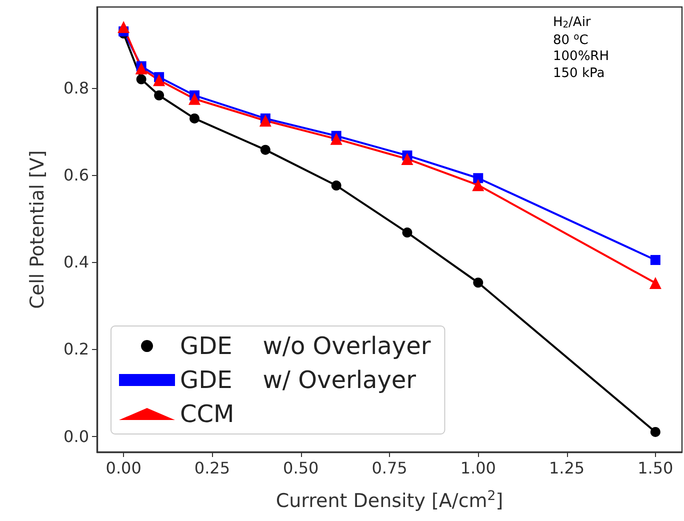  What do you see at coordinates (76, 349) in the screenshot?
I see `y-tick-label: 0.2` at bounding box center [76, 349].